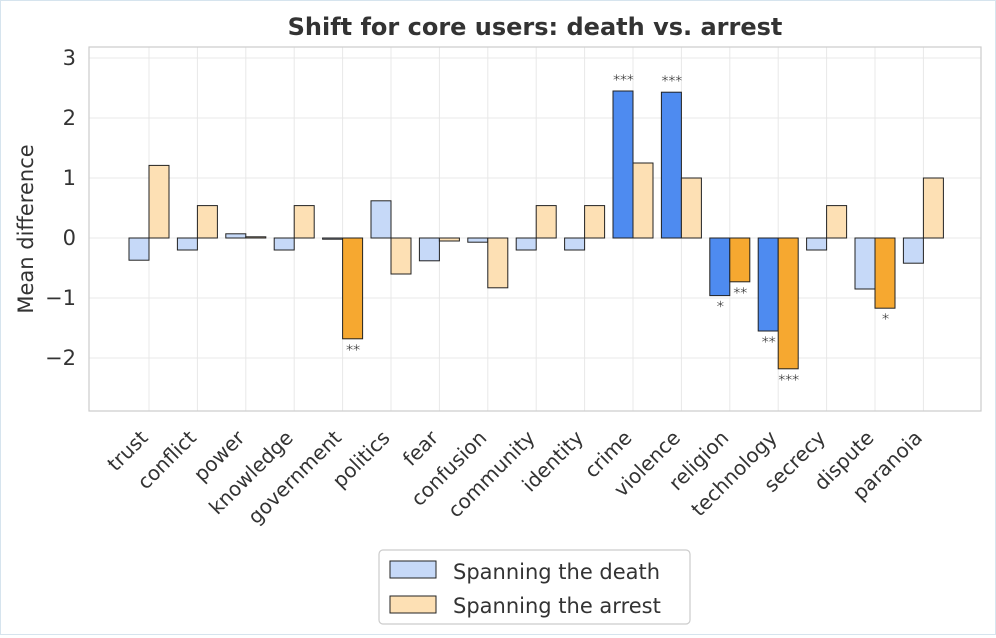  I want to click on y-axis-label: Mean difference, so click(26, 228).